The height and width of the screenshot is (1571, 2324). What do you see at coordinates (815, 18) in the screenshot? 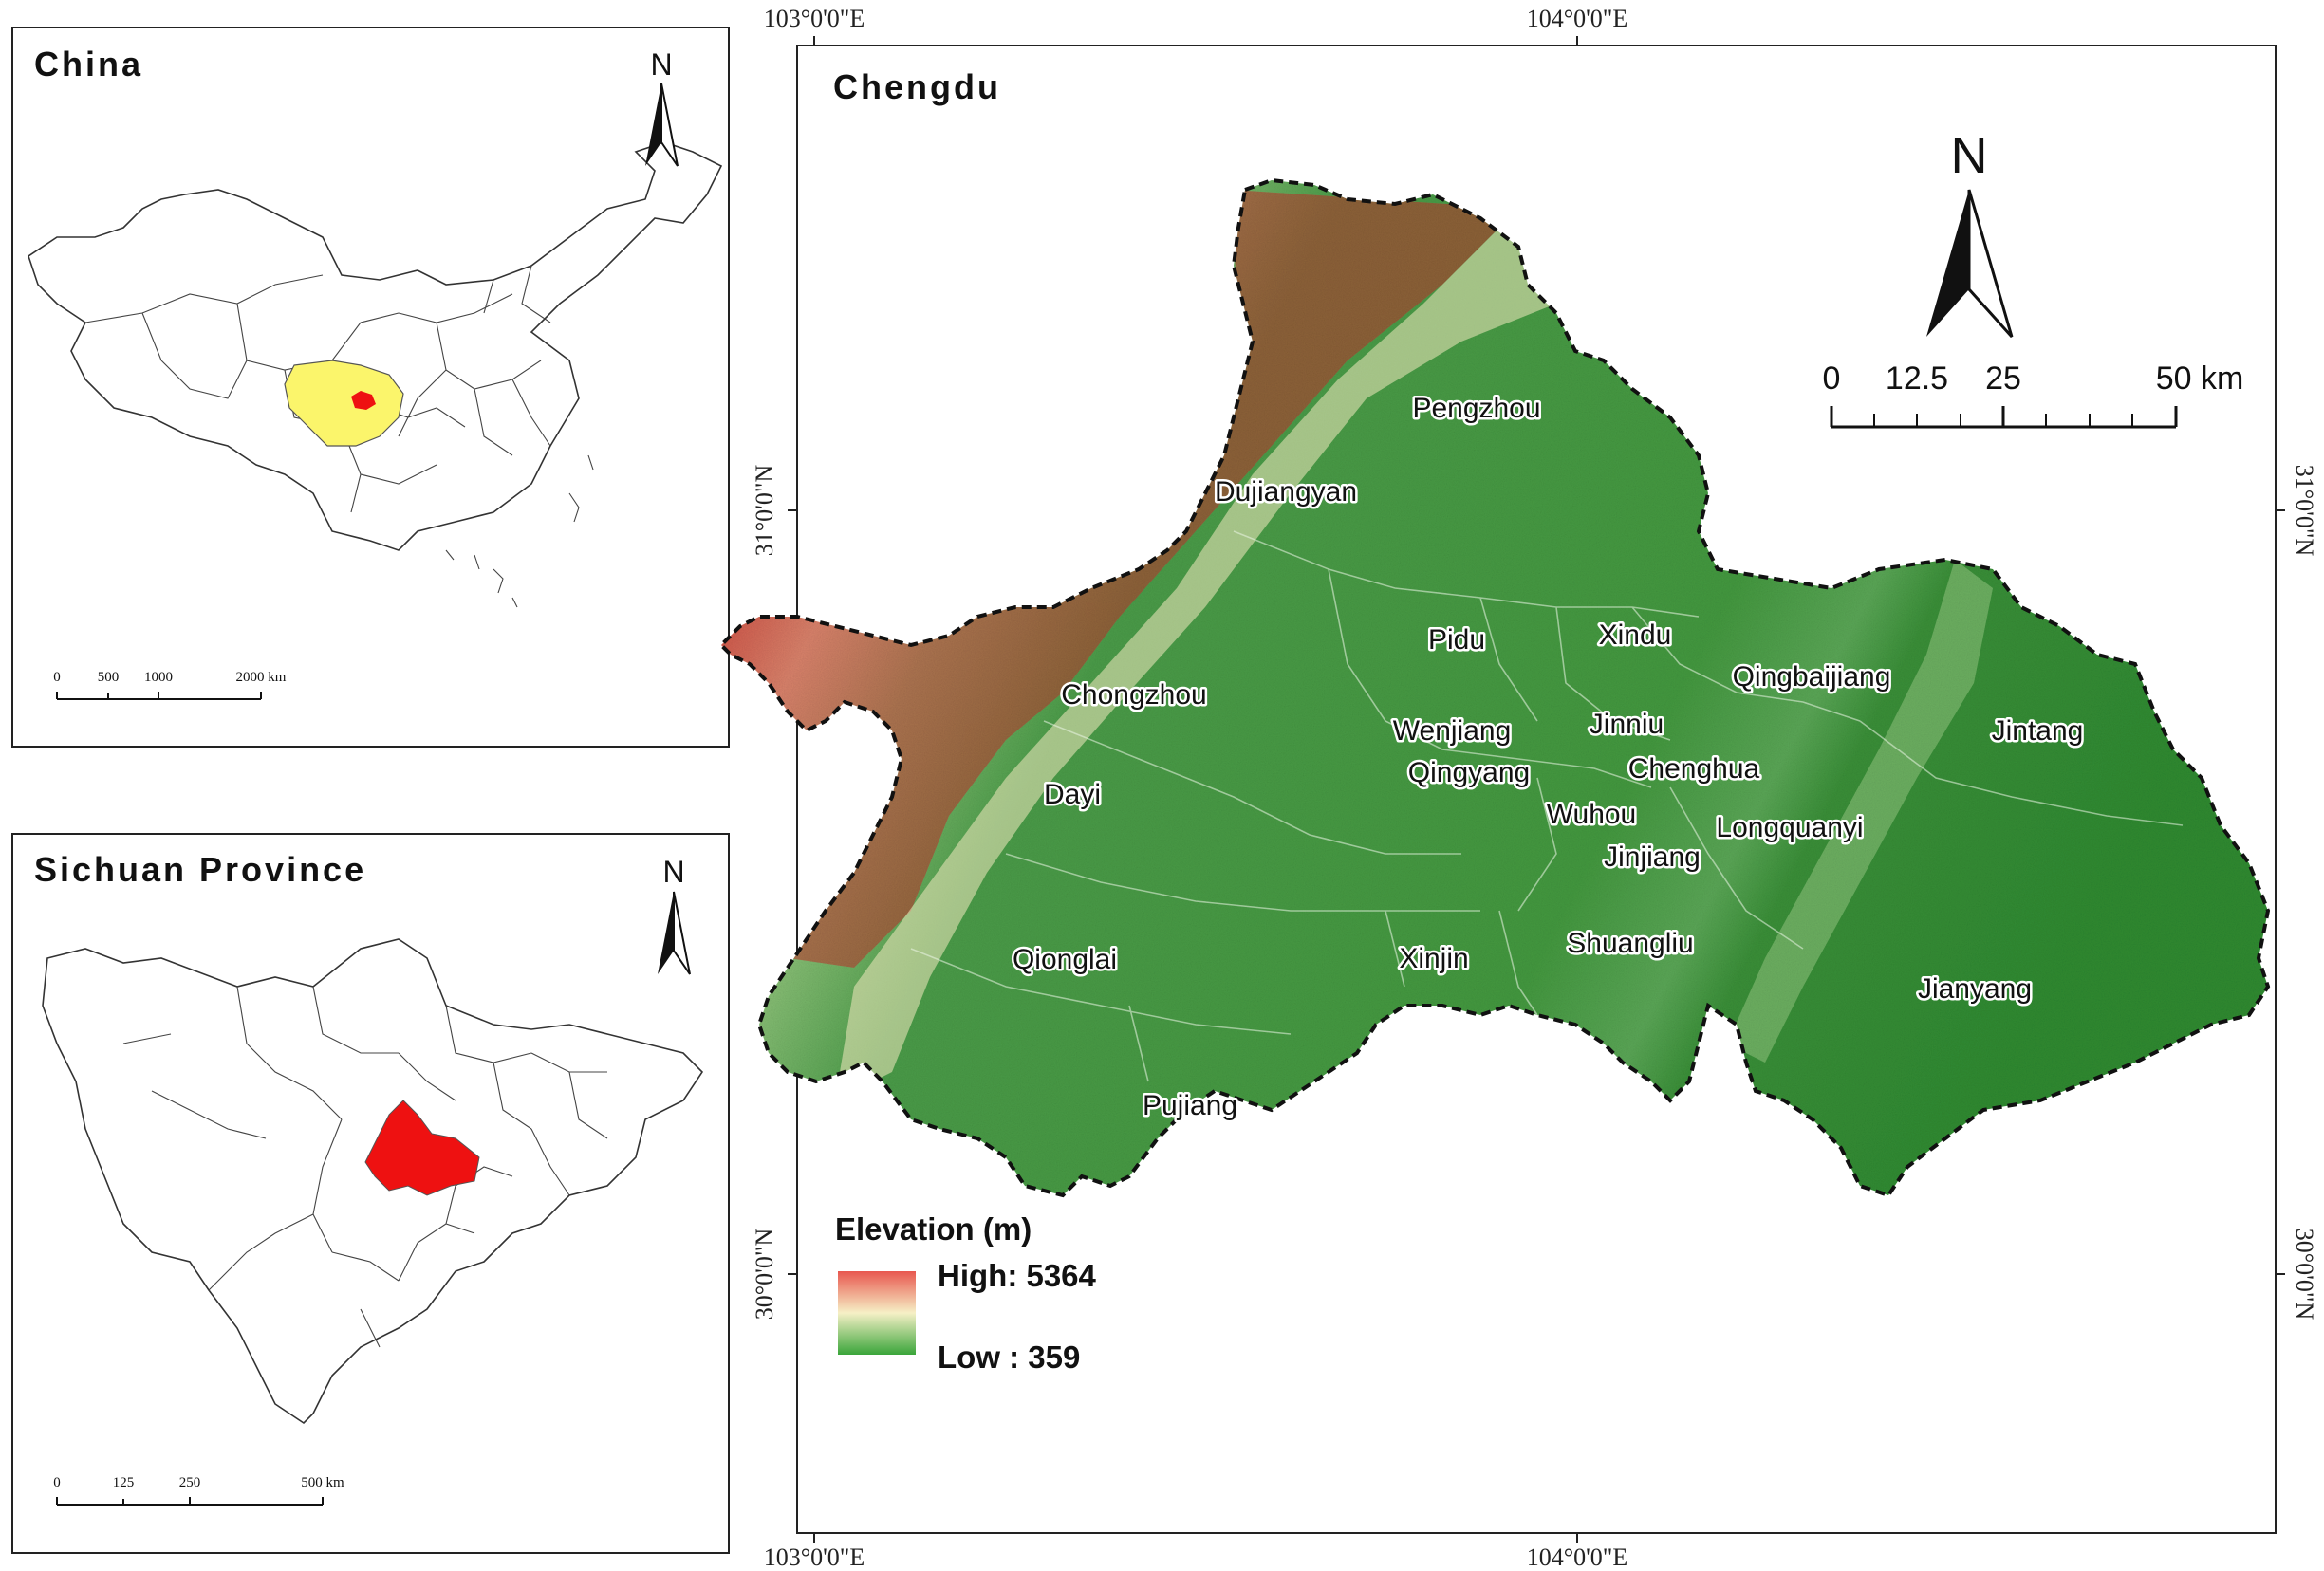
I see `coord-top-left: 103°0'0"E` at bounding box center [815, 18].